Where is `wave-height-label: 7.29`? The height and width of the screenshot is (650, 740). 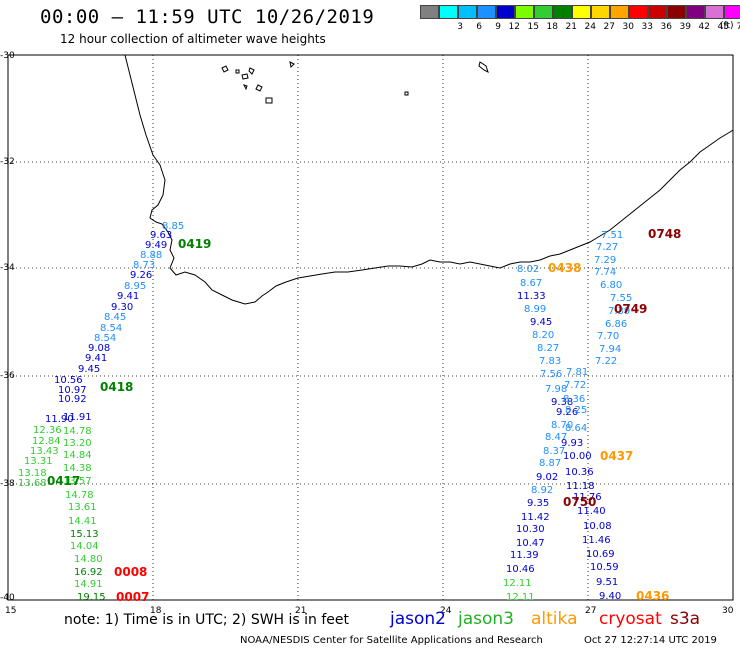
wave-height-label: 7.29 is located at coordinates (605, 260).